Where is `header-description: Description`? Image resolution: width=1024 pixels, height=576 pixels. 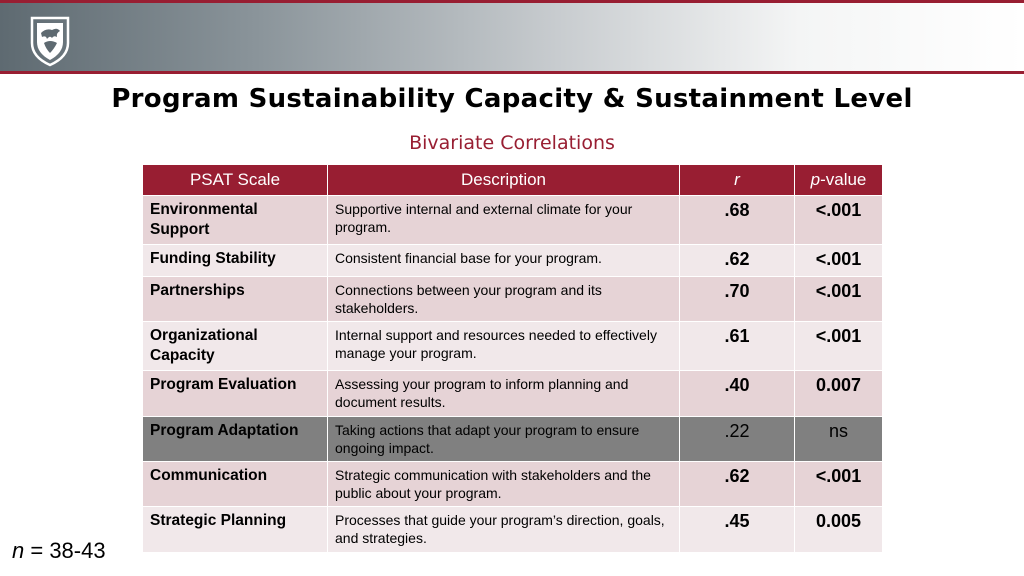
header-description: Description is located at coordinates (503, 180).